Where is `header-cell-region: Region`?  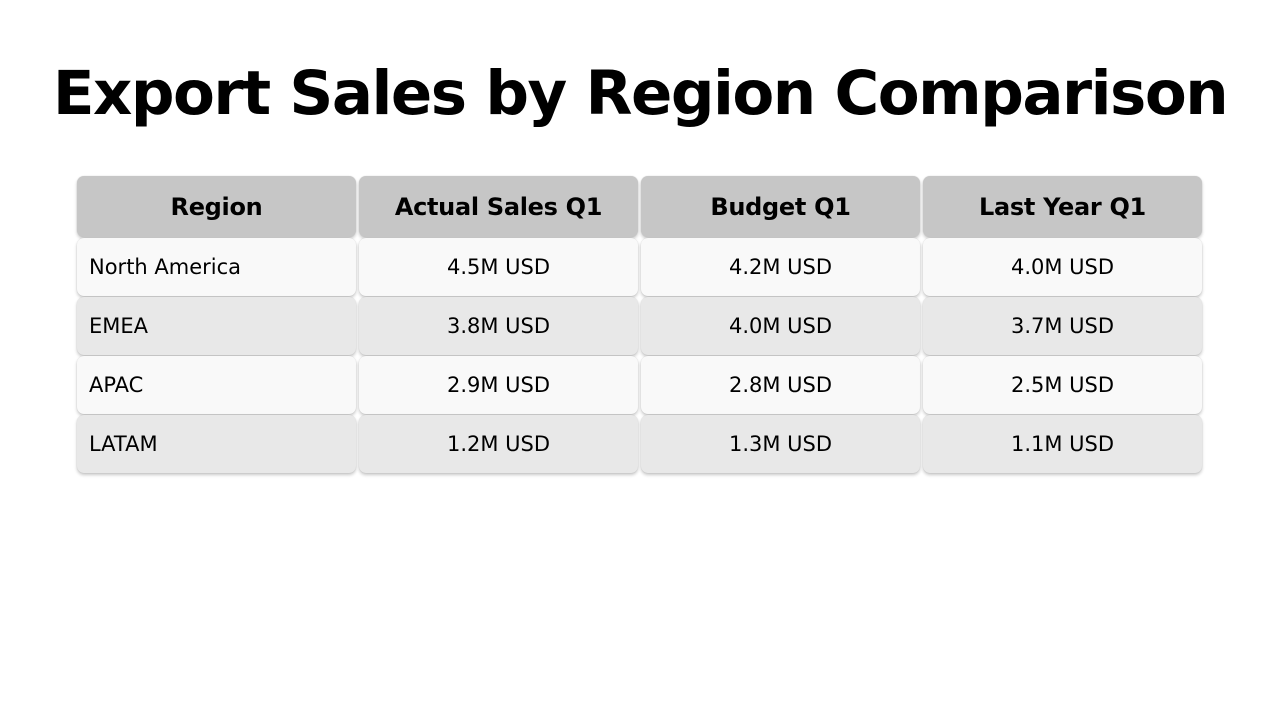 header-cell-region: Region is located at coordinates (216, 206).